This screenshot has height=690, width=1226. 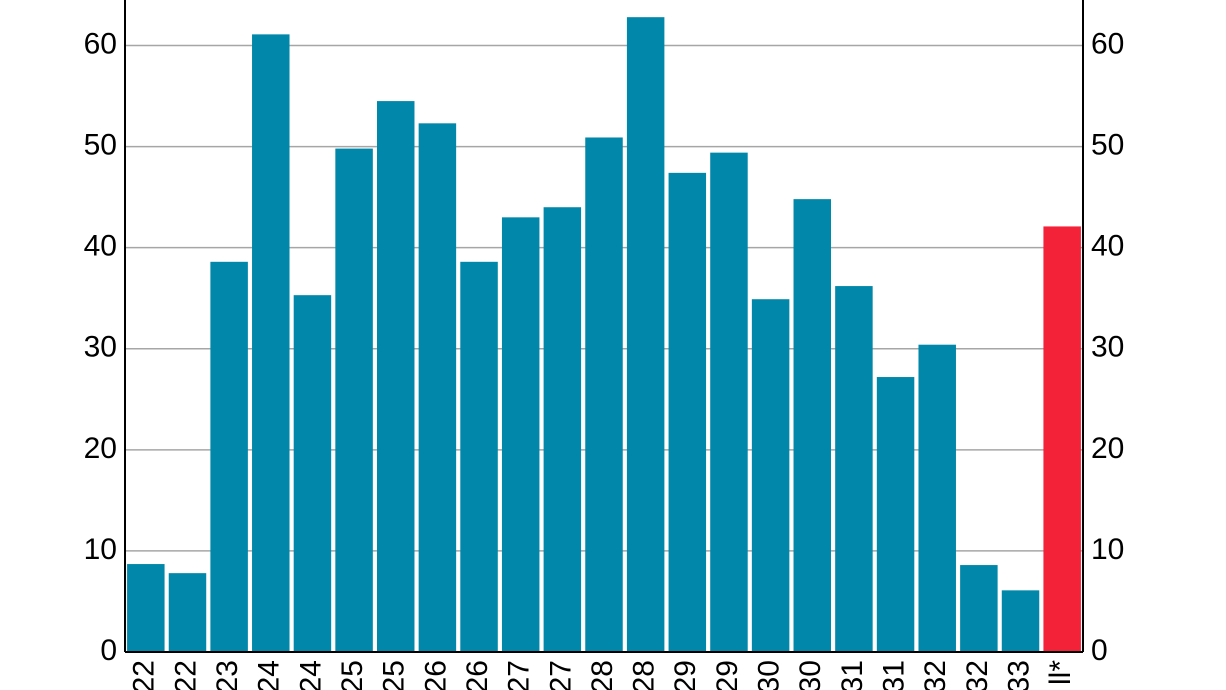 What do you see at coordinates (1099, 650) in the screenshot?
I see `y2-tick-label: 0` at bounding box center [1099, 650].